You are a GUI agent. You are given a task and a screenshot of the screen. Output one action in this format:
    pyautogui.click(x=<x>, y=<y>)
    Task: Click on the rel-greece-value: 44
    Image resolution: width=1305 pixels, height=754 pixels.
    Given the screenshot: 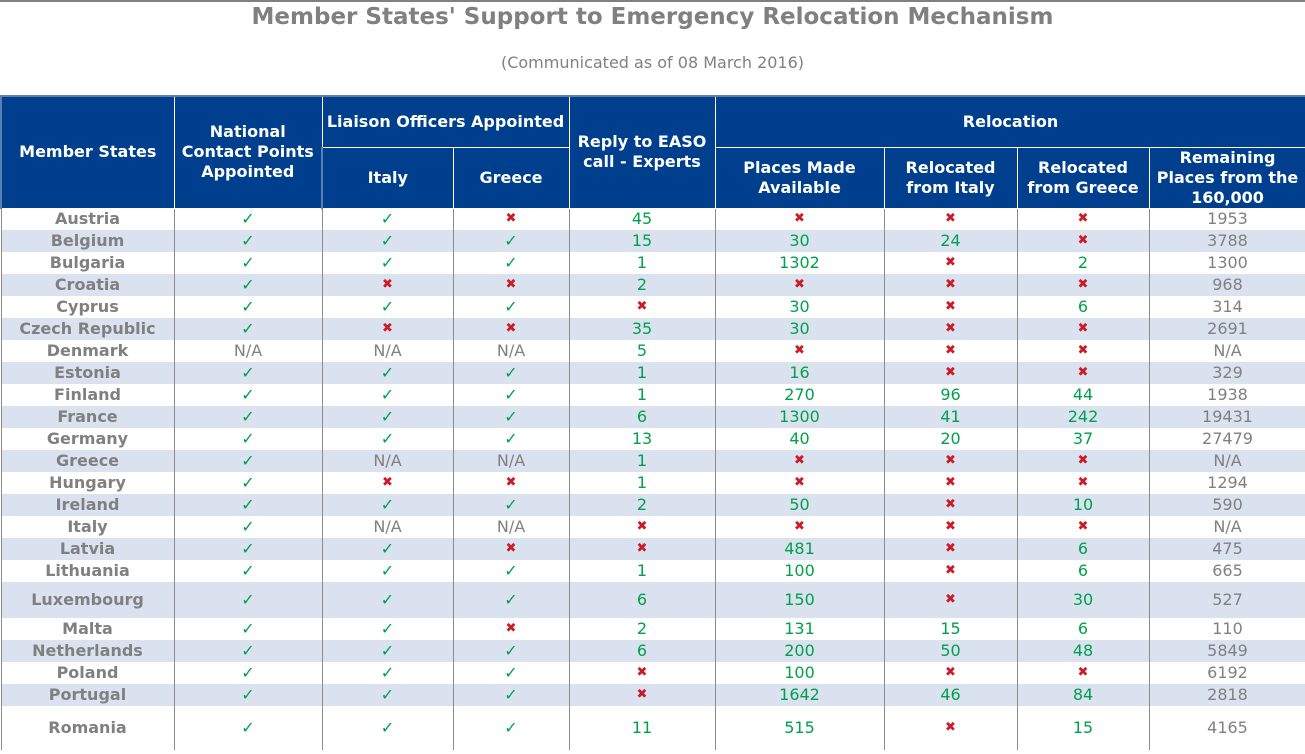 What is the action you would take?
    pyautogui.click(x=1083, y=395)
    